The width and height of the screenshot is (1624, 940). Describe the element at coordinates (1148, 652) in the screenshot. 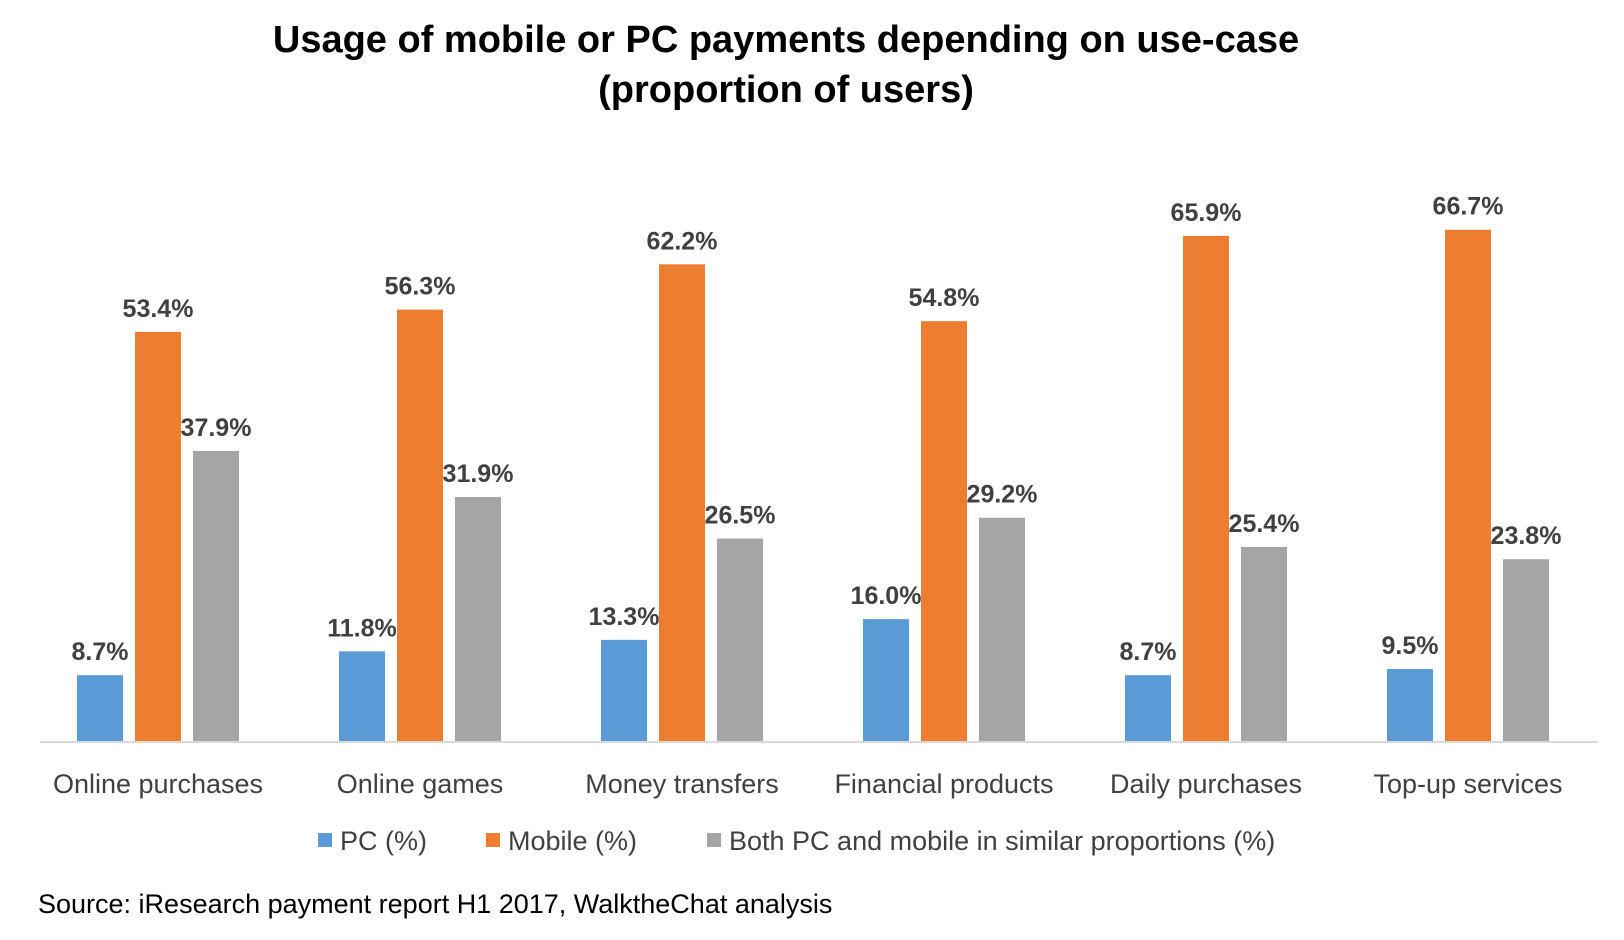

I see `data-label-pc-4: 8.7%` at that location.